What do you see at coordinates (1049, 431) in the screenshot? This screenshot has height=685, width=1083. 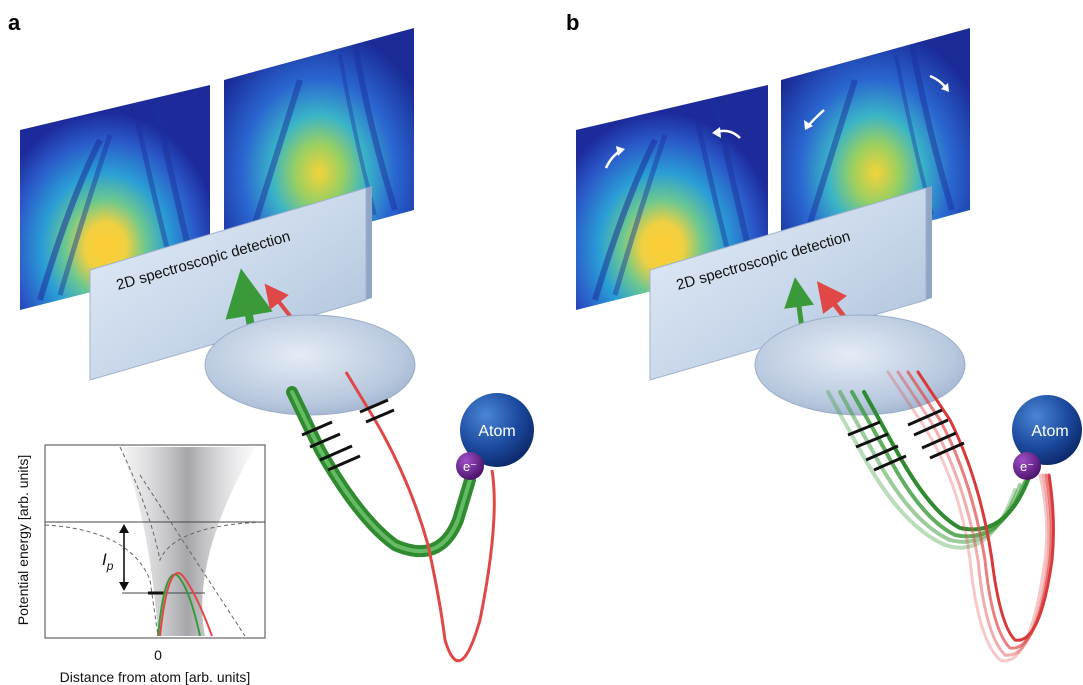 I see `atom-text-b: Atom` at bounding box center [1049, 431].